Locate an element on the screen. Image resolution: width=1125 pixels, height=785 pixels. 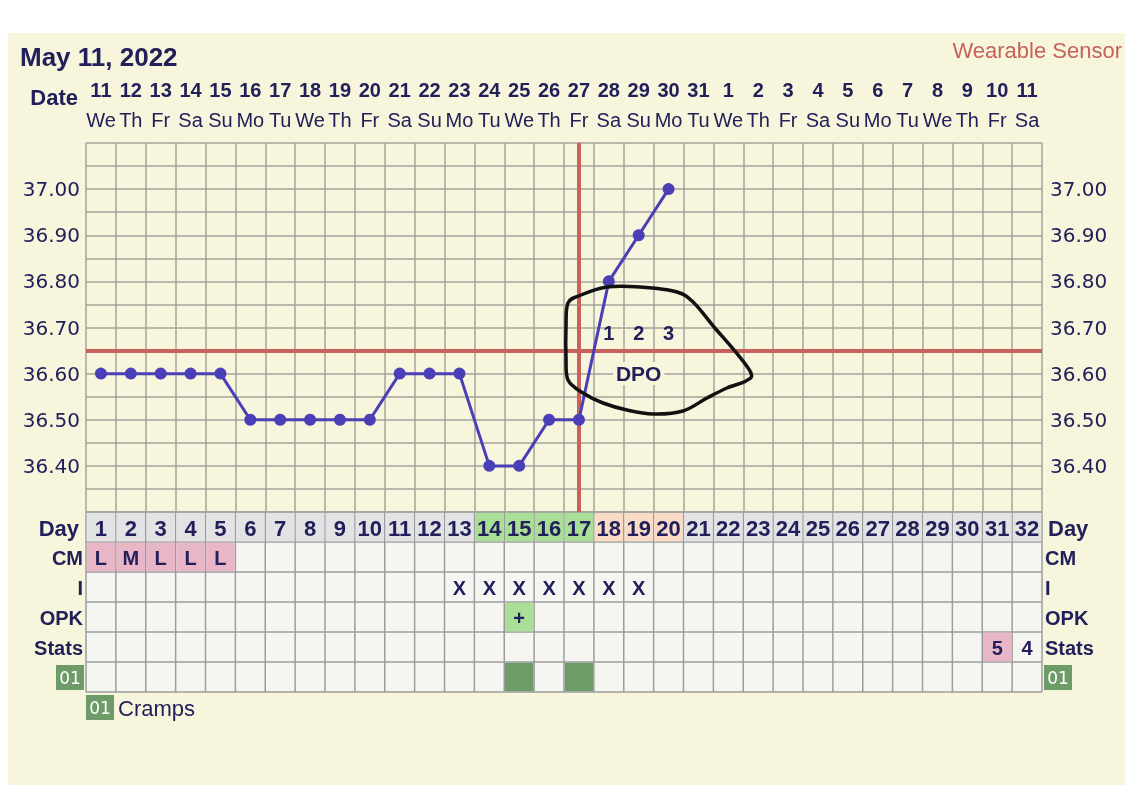
text: Wearable Sensor is located at coordinates (1037, 50).